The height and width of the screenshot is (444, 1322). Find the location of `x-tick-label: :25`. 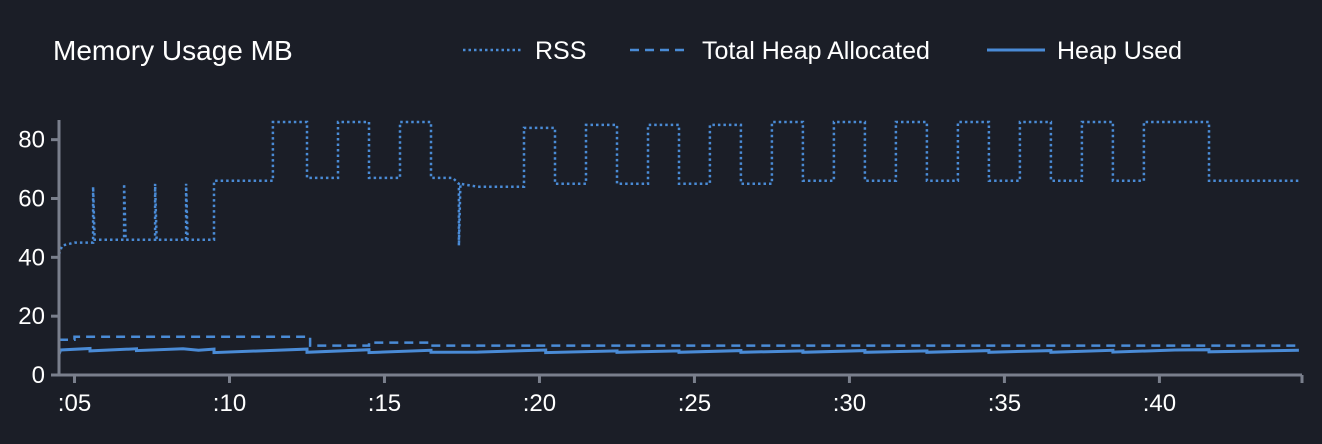

x-tick-label: :25 is located at coordinates (694, 403).